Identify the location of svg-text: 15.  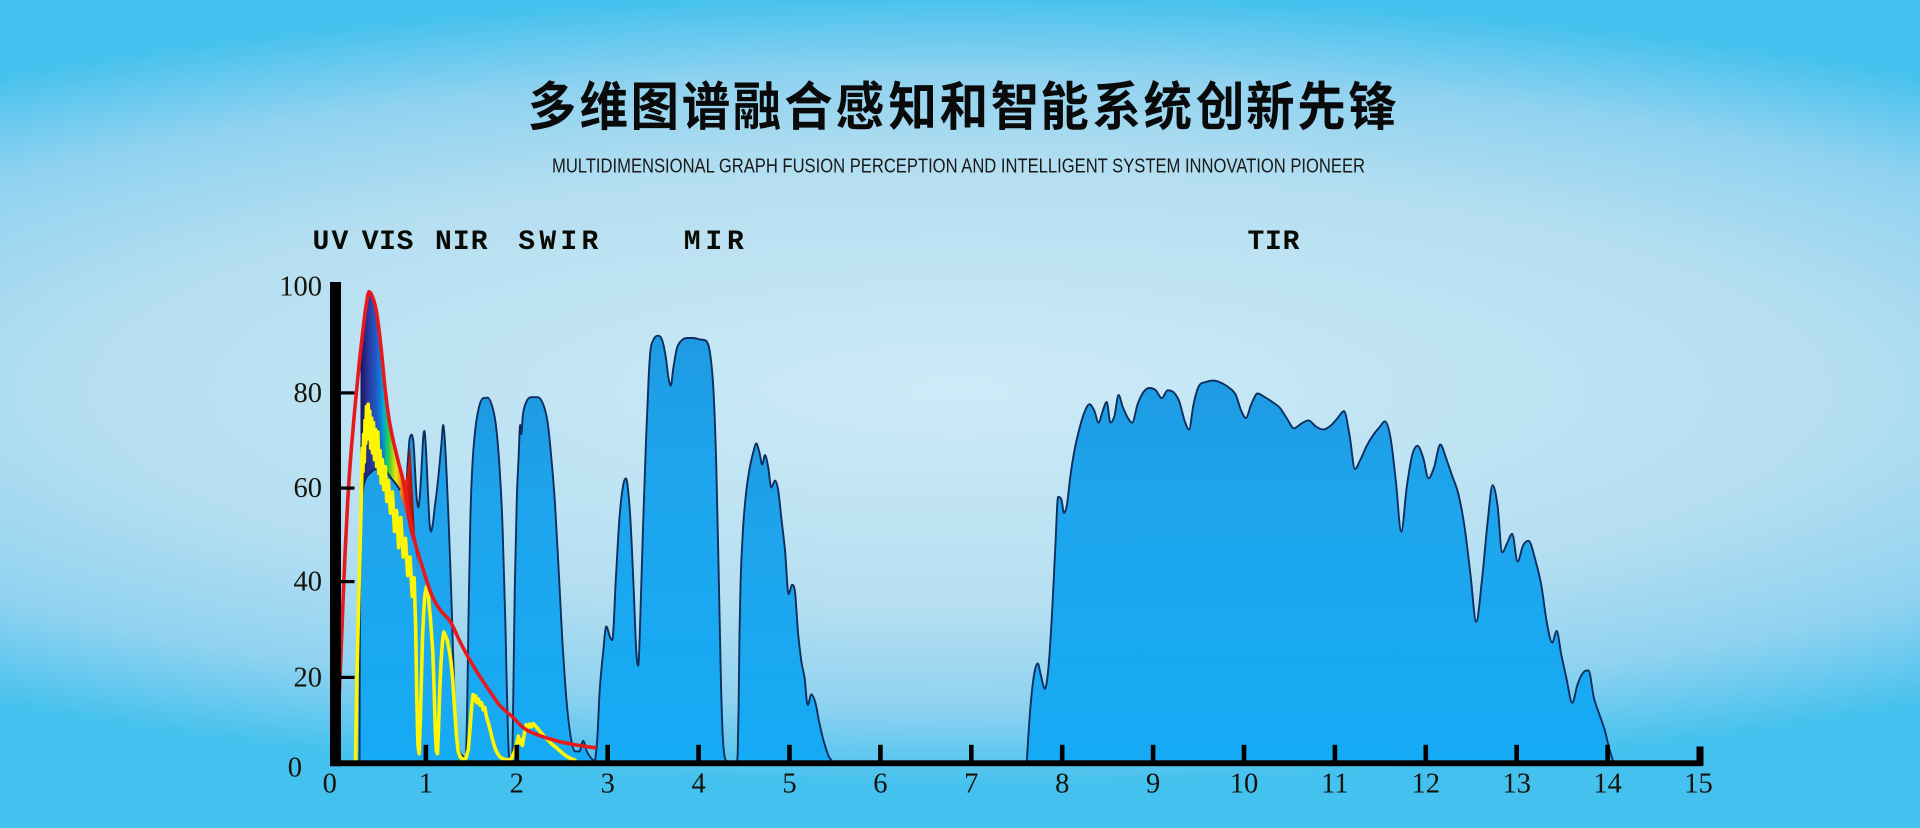
(1698, 784).